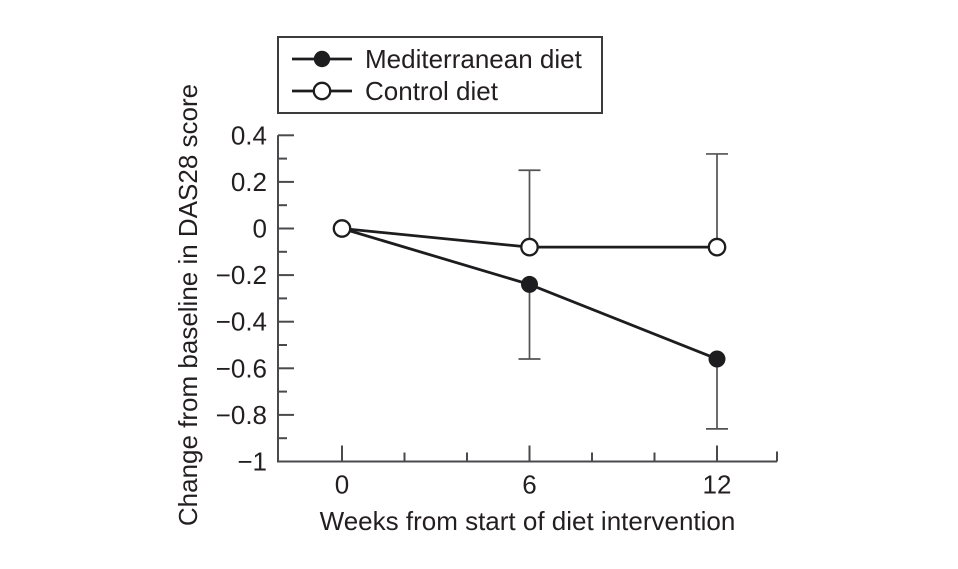 The image size is (958, 569). Describe the element at coordinates (241, 275) in the screenshot. I see `y-axis-tick-label: −0.2` at that location.